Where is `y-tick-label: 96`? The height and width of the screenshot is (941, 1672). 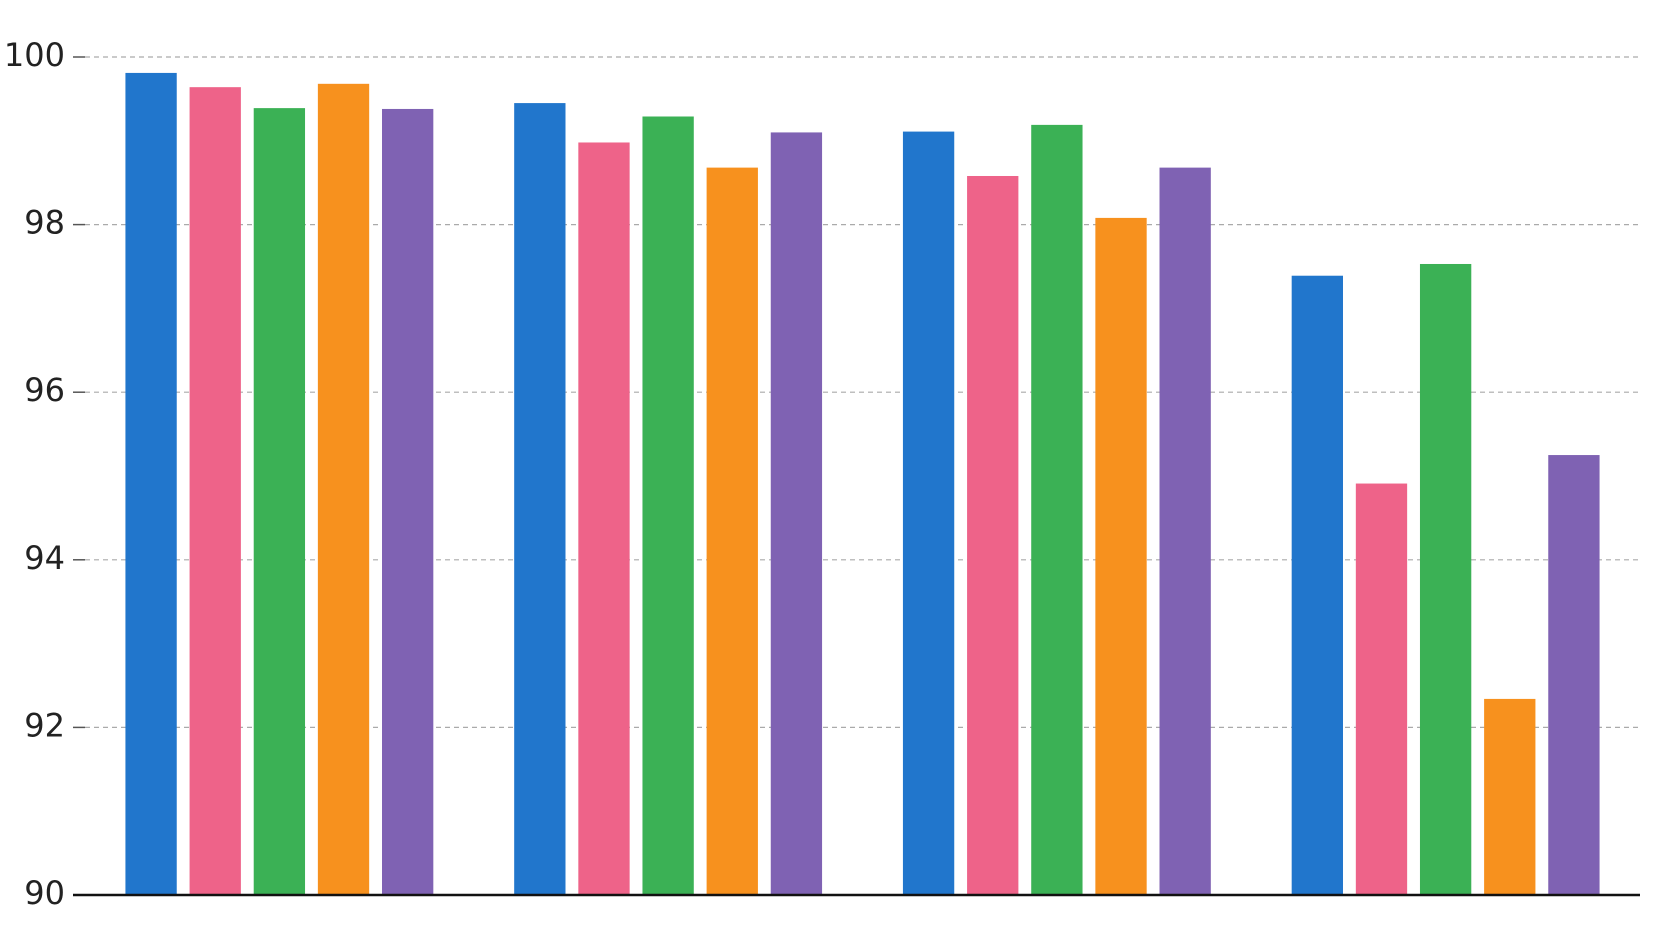 y-tick-label: 96 is located at coordinates (44, 390).